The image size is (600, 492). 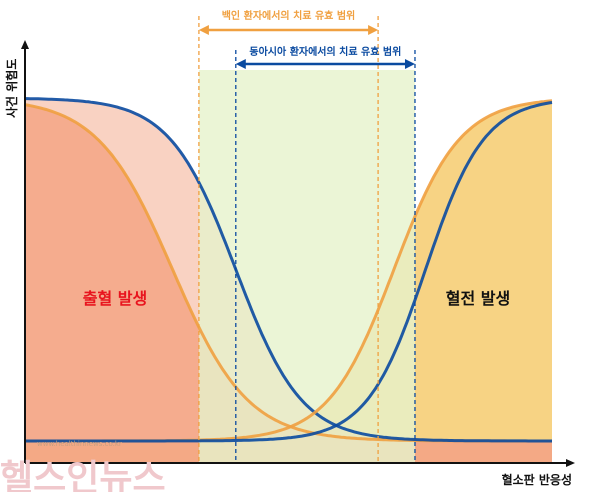 What do you see at coordinates (25, 44) in the screenshot?
I see `y-axis-arrow` at bounding box center [25, 44].